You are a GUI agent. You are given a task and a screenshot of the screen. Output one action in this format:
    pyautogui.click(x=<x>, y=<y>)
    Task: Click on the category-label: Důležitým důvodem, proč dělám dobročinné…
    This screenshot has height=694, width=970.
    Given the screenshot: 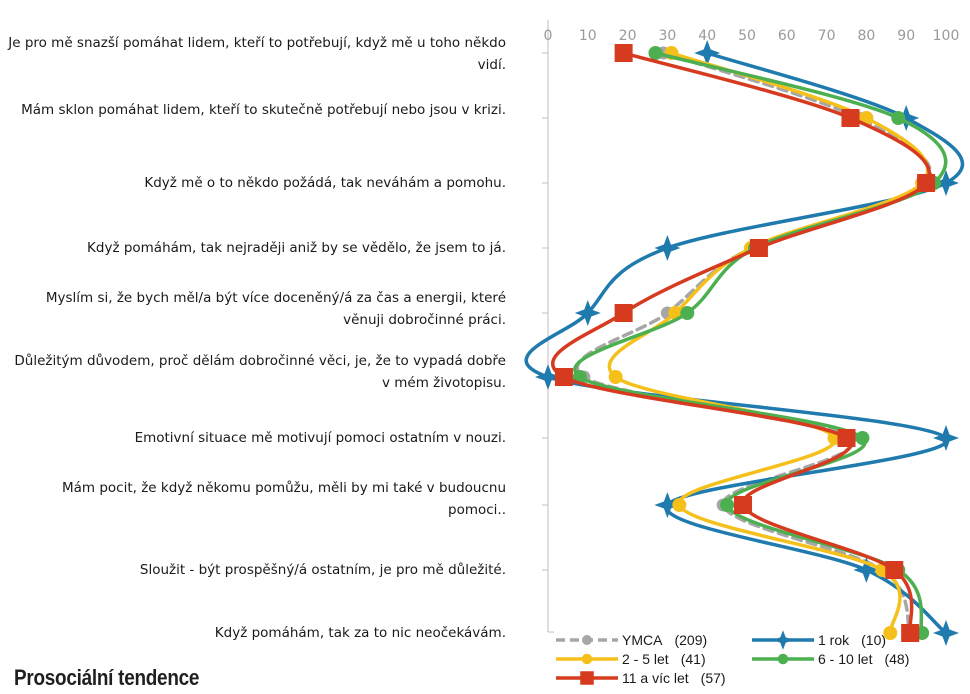 What is the action you would take?
    pyautogui.click(x=260, y=372)
    